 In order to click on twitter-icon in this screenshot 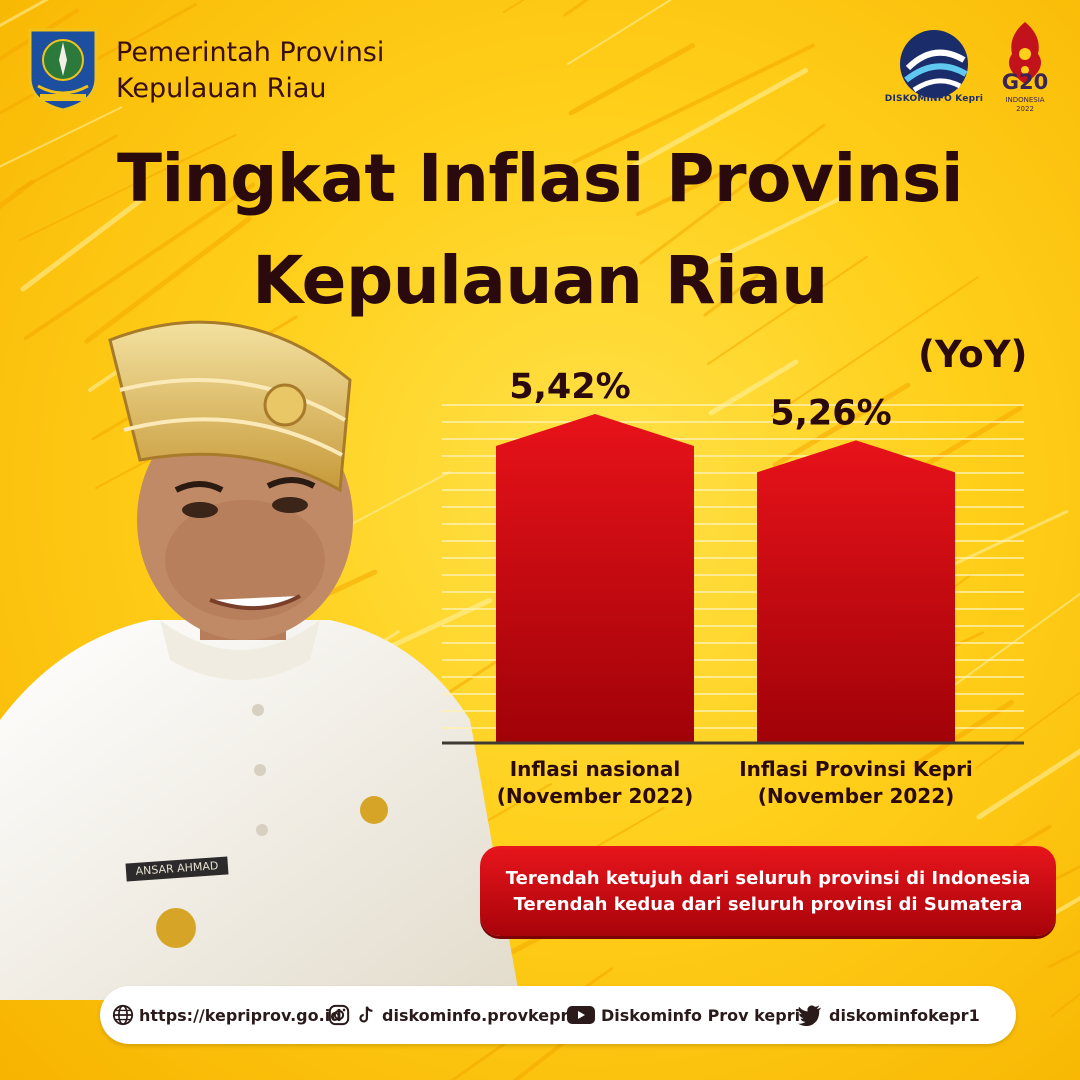, I will do `click(809, 1015)`.